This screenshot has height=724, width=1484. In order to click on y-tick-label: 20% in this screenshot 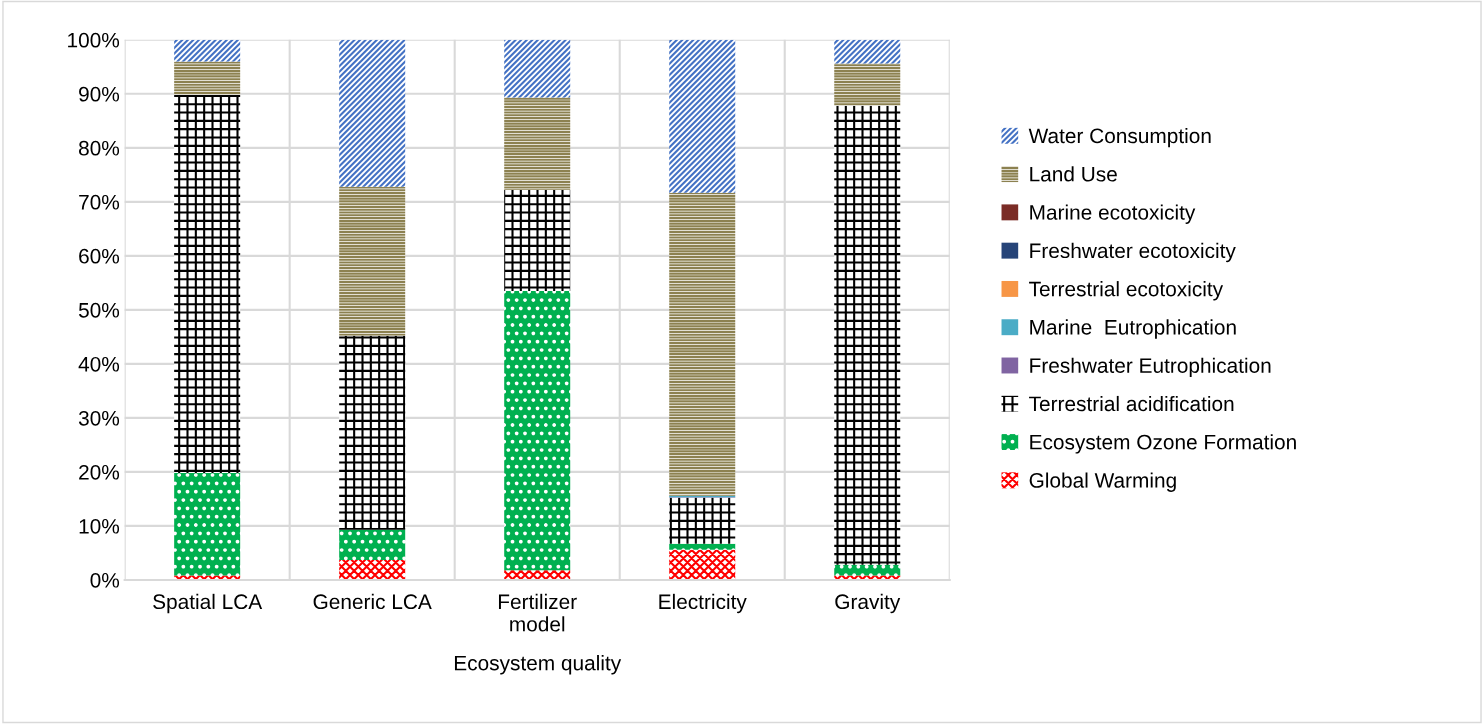, I will do `click(99, 472)`.